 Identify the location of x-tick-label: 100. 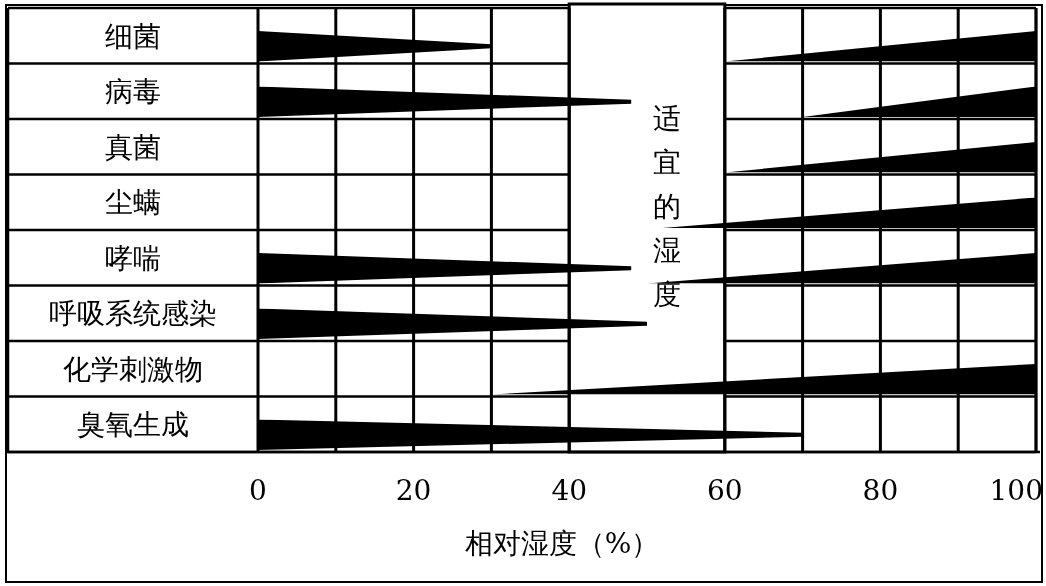
(1016, 490).